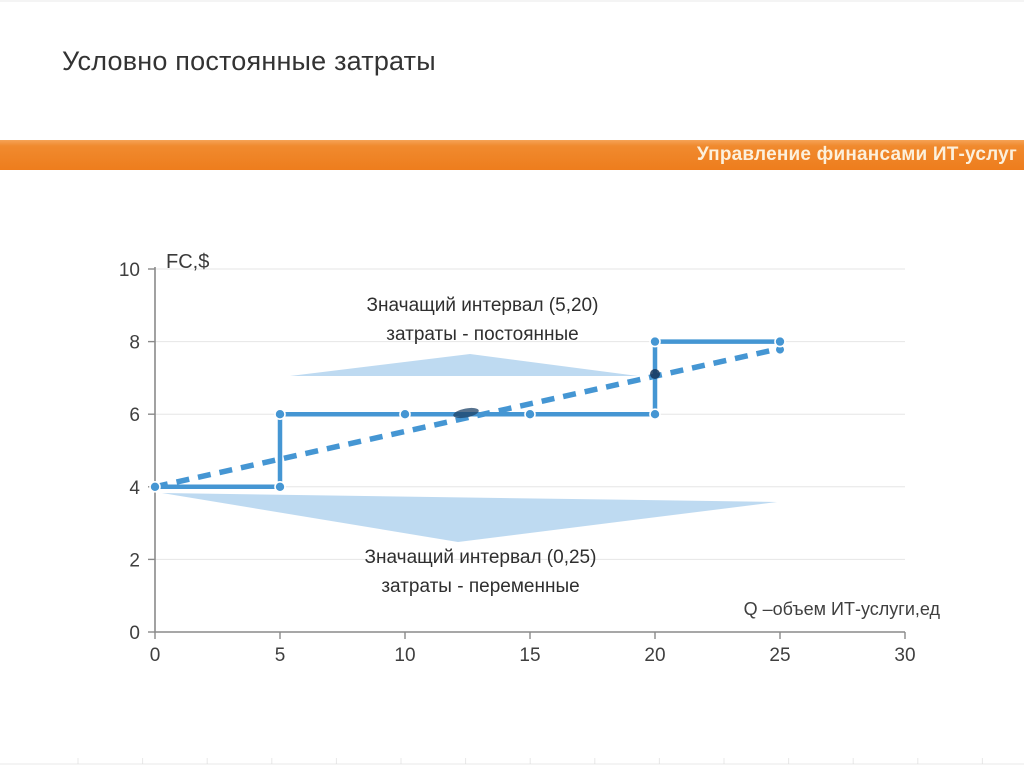 Image resolution: width=1024 pixels, height=769 pixels. I want to click on x-tick-label: 5, so click(280, 655).